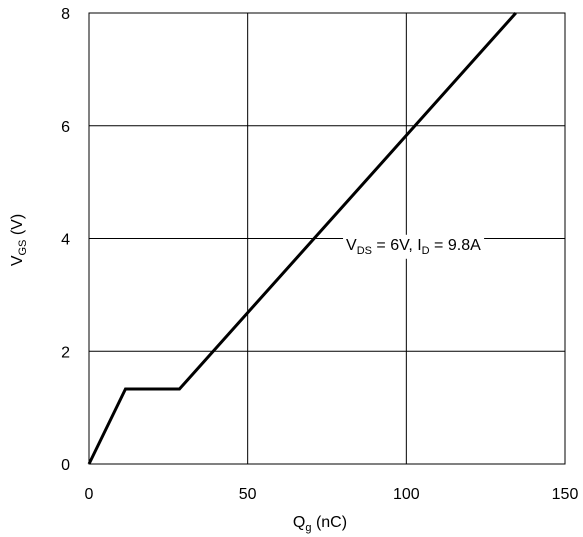 The image size is (583, 537). What do you see at coordinates (65, 14) in the screenshot?
I see `y-tick-label: 8` at bounding box center [65, 14].